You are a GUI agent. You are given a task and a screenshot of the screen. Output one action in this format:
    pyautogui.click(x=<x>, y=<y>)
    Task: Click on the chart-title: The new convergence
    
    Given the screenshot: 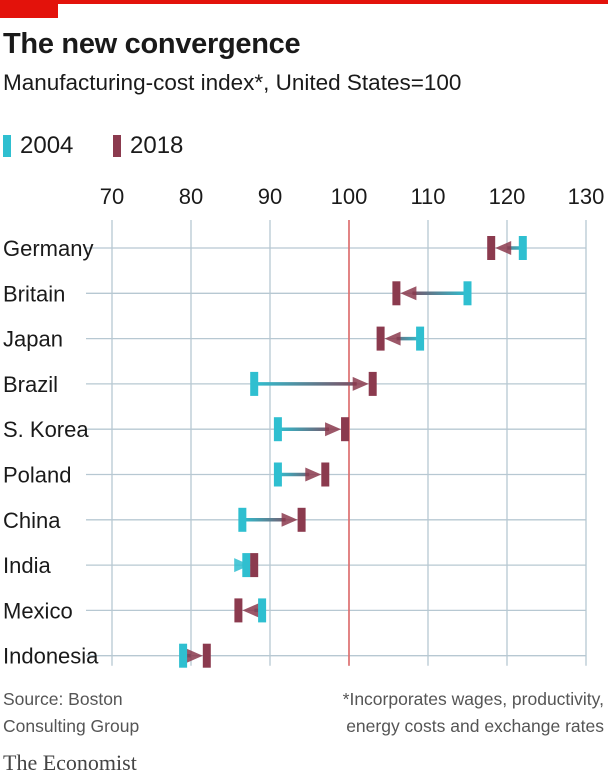 What is the action you would take?
    pyautogui.click(x=152, y=44)
    